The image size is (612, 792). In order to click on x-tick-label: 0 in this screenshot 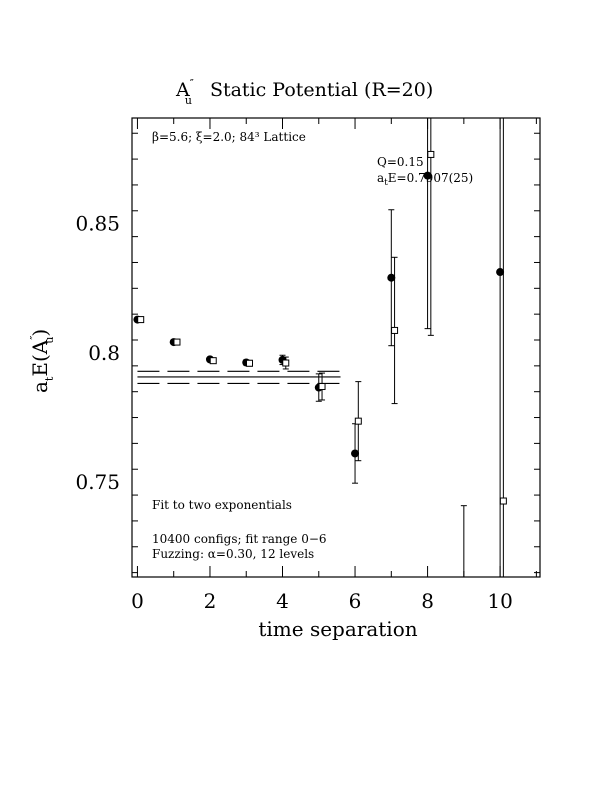, I will do `click(137, 601)`.